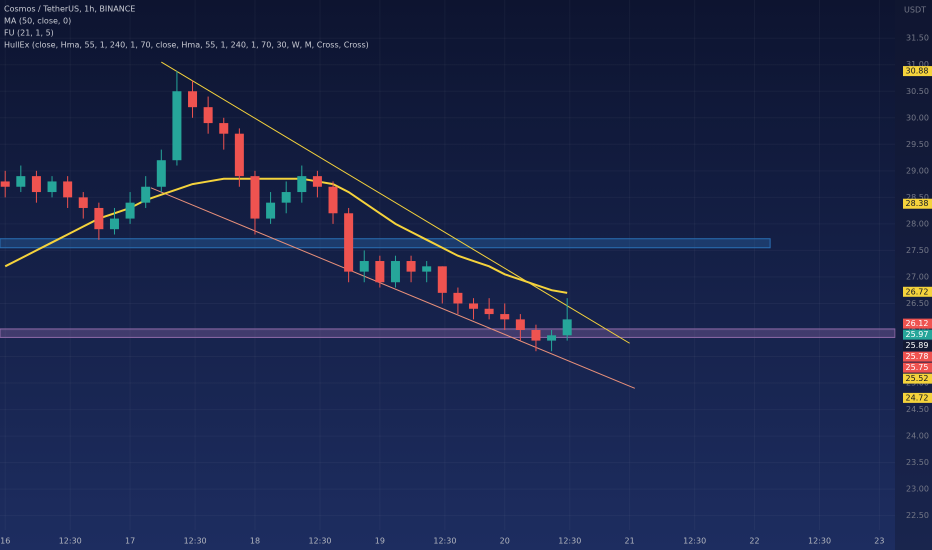 The height and width of the screenshot is (550, 932). I want to click on y-tick-label: 28.50, so click(917, 197).